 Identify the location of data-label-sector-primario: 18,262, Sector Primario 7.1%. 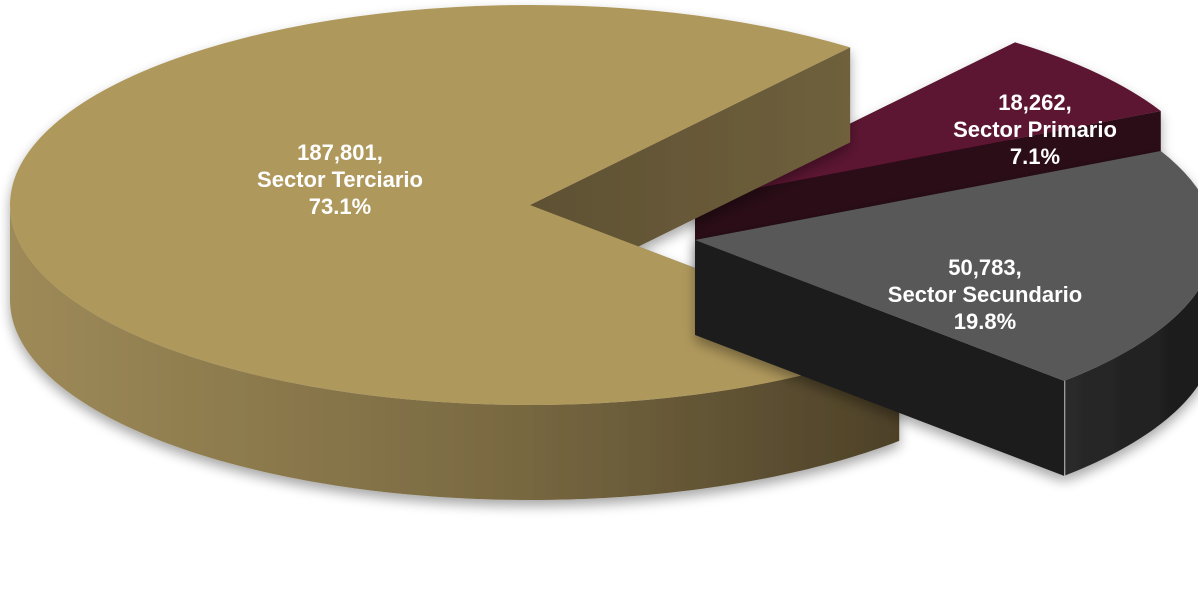
(1035, 129).